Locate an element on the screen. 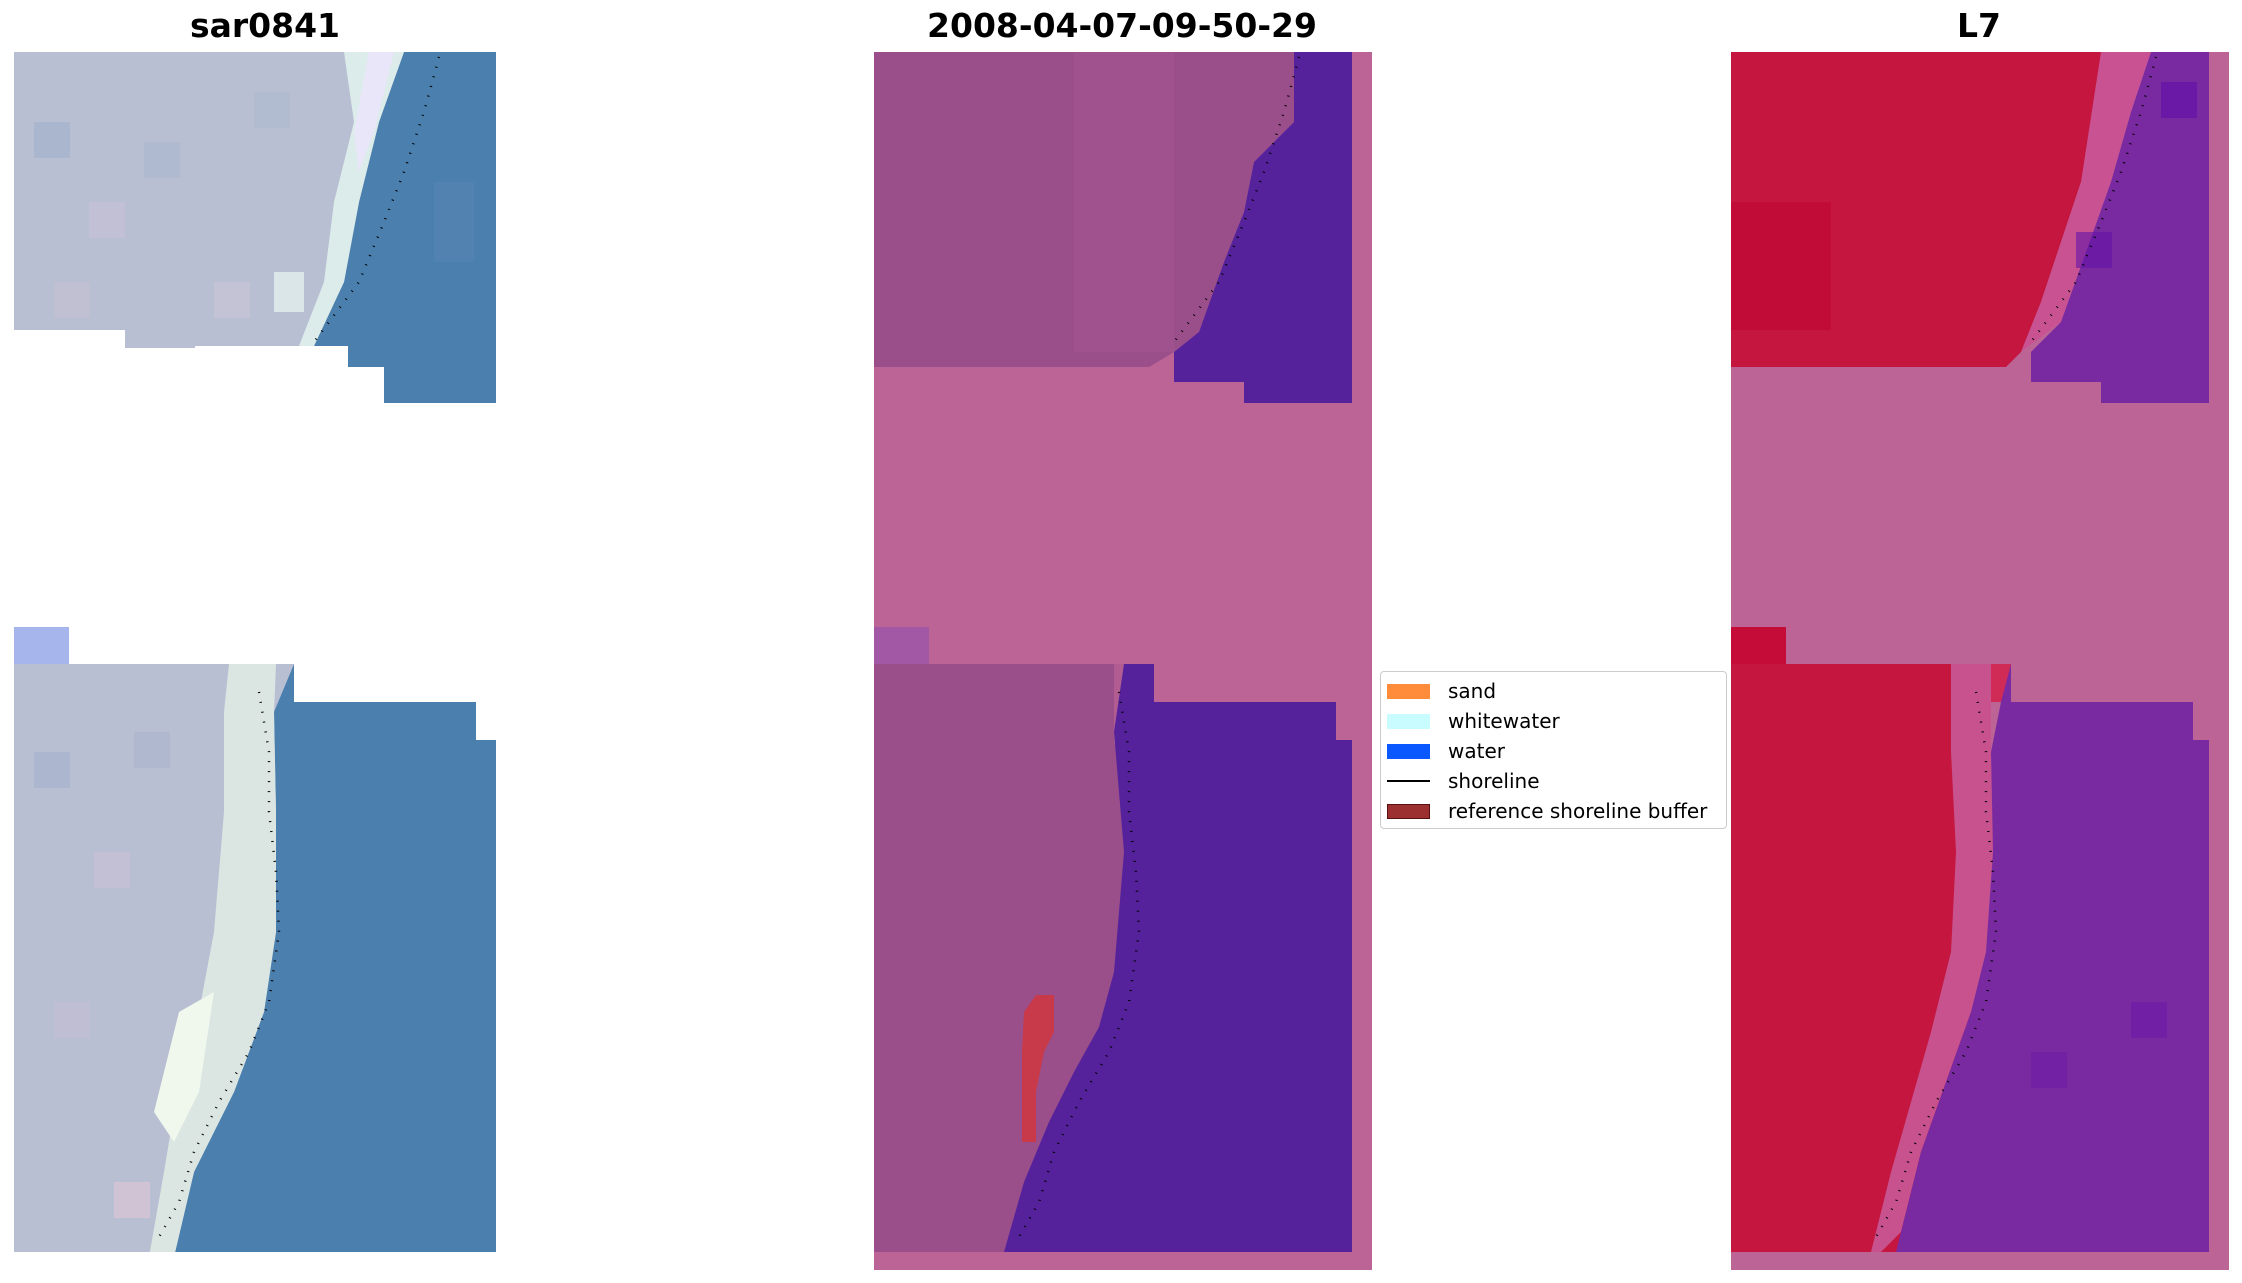  shoreline-line-swatch is located at coordinates (1408, 781).